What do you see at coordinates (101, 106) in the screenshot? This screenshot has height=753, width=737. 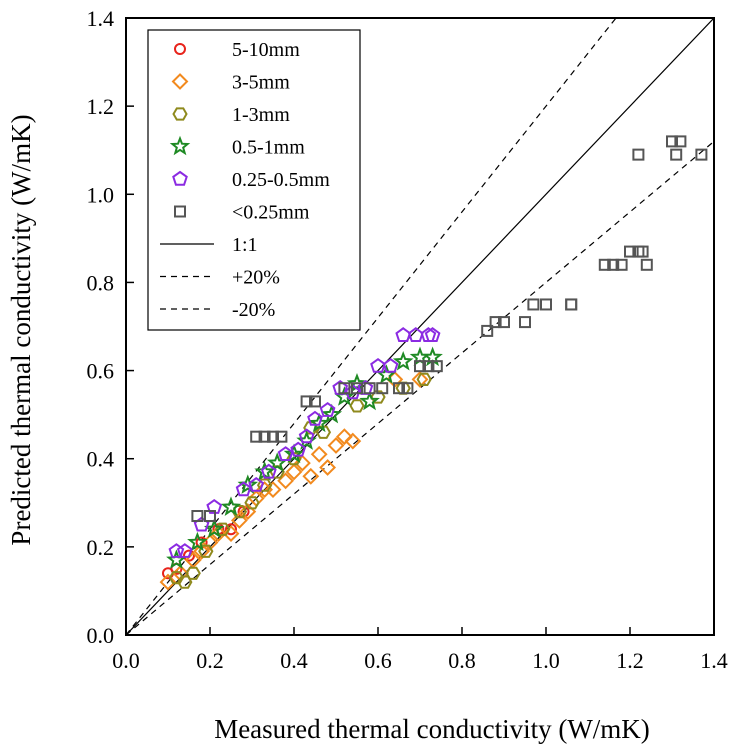 I see `y-tick-label: 1.2` at bounding box center [101, 106].